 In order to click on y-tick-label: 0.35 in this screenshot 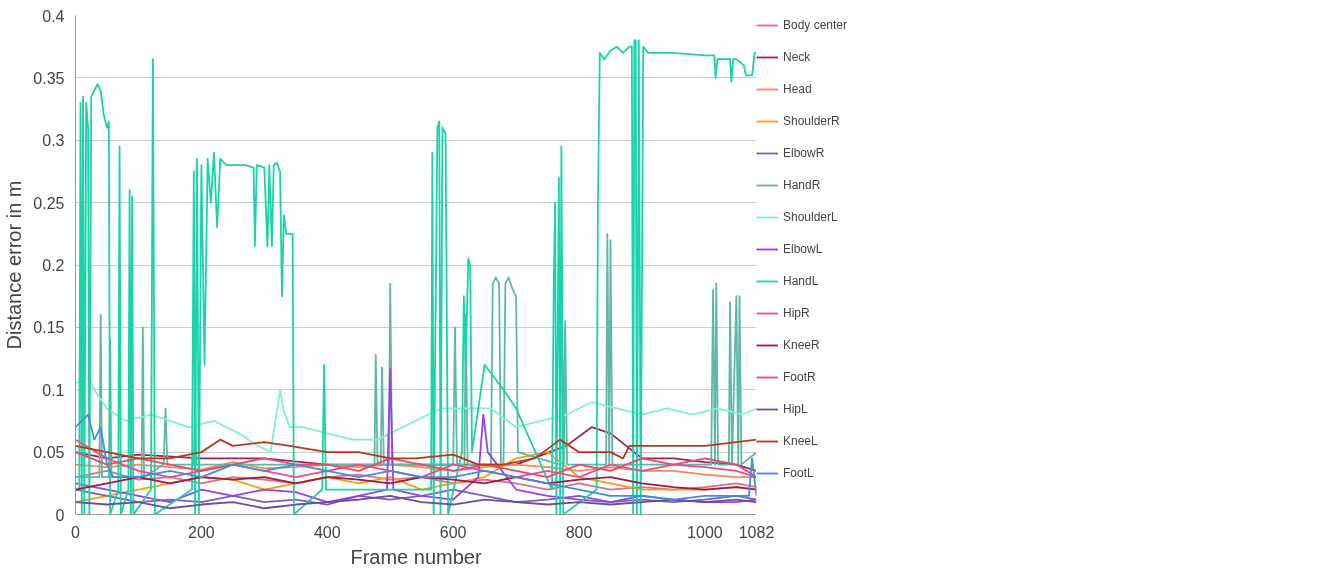, I will do `click(49, 78)`.